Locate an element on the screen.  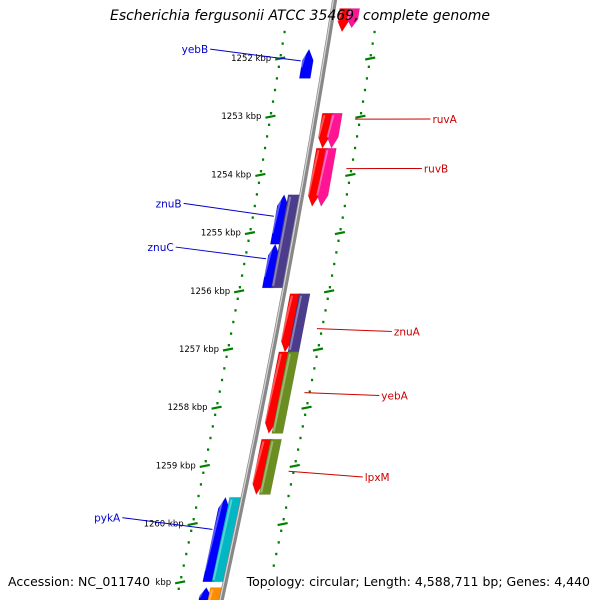
gene-block-yebB is located at coordinates (306, 63).